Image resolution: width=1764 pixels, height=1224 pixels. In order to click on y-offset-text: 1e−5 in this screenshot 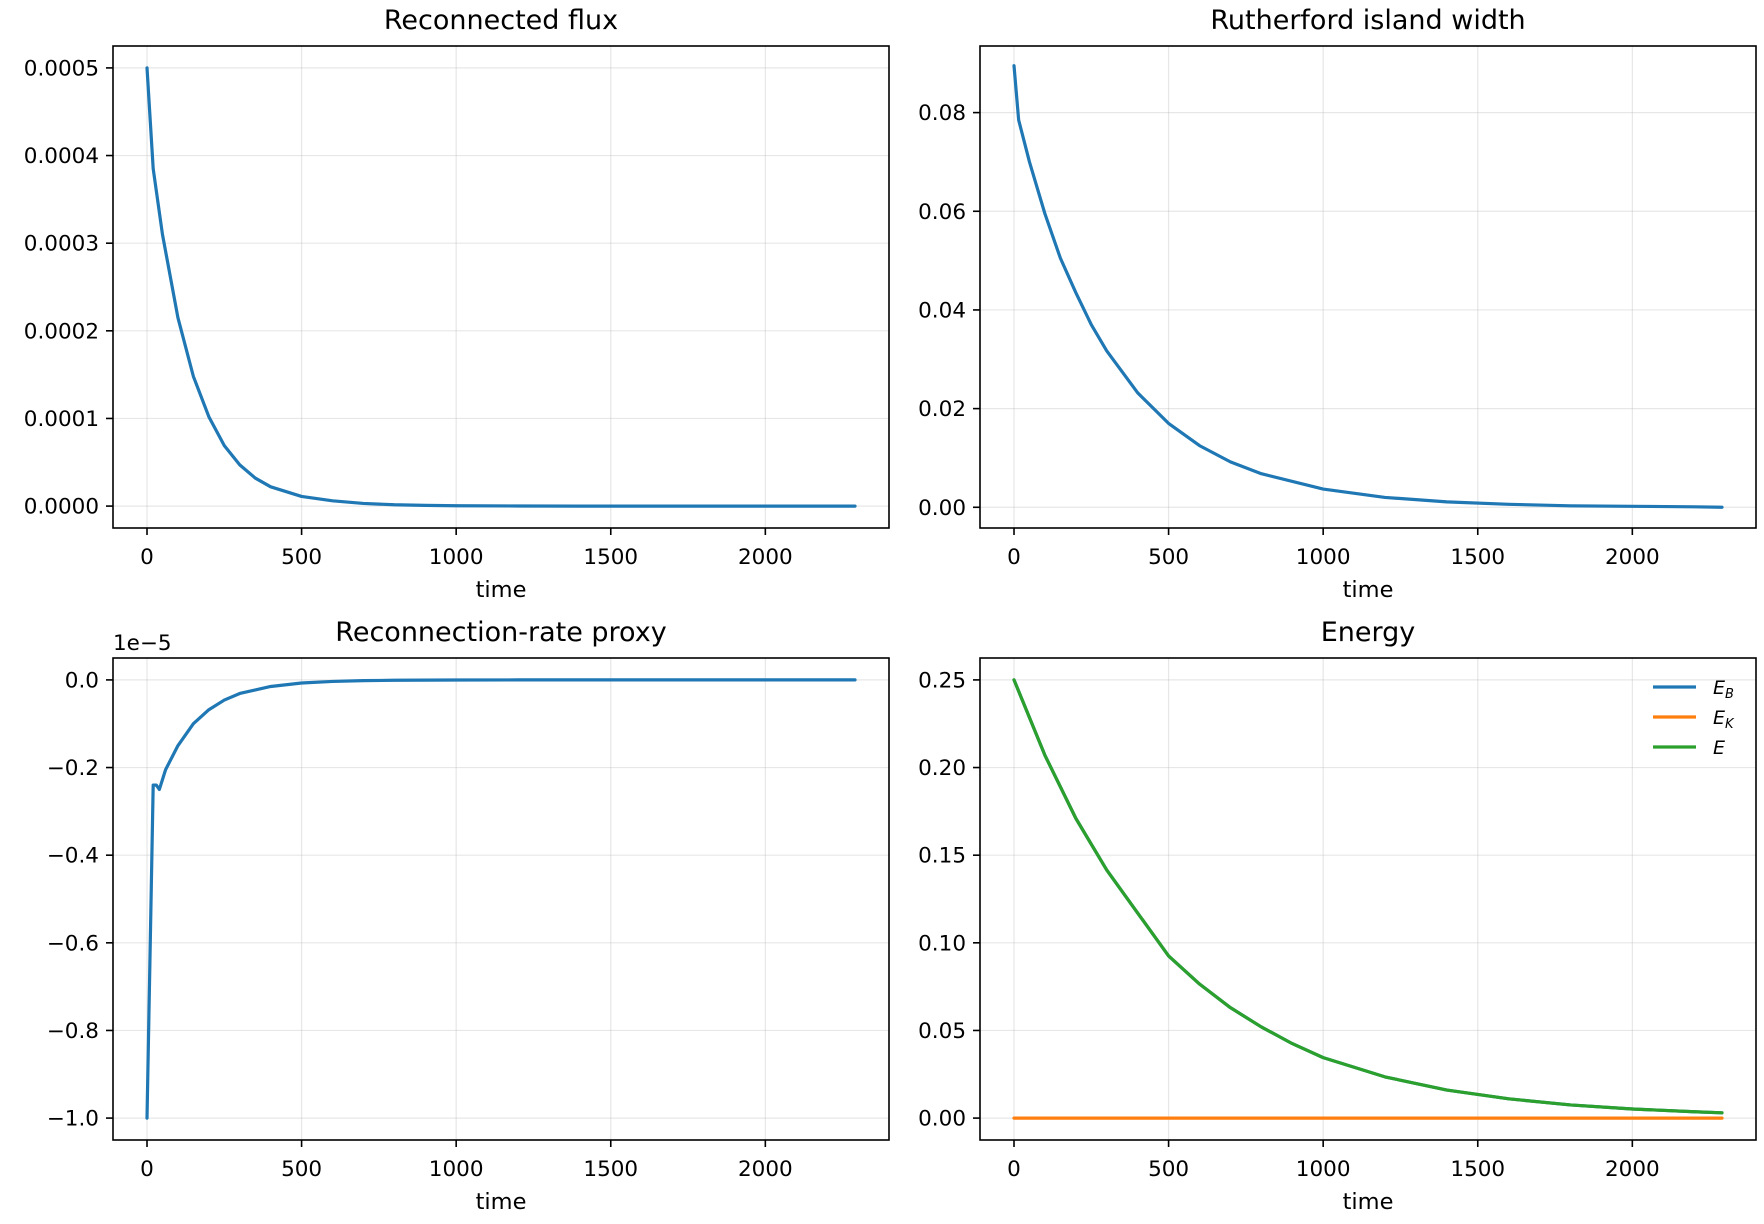, I will do `click(142, 643)`.